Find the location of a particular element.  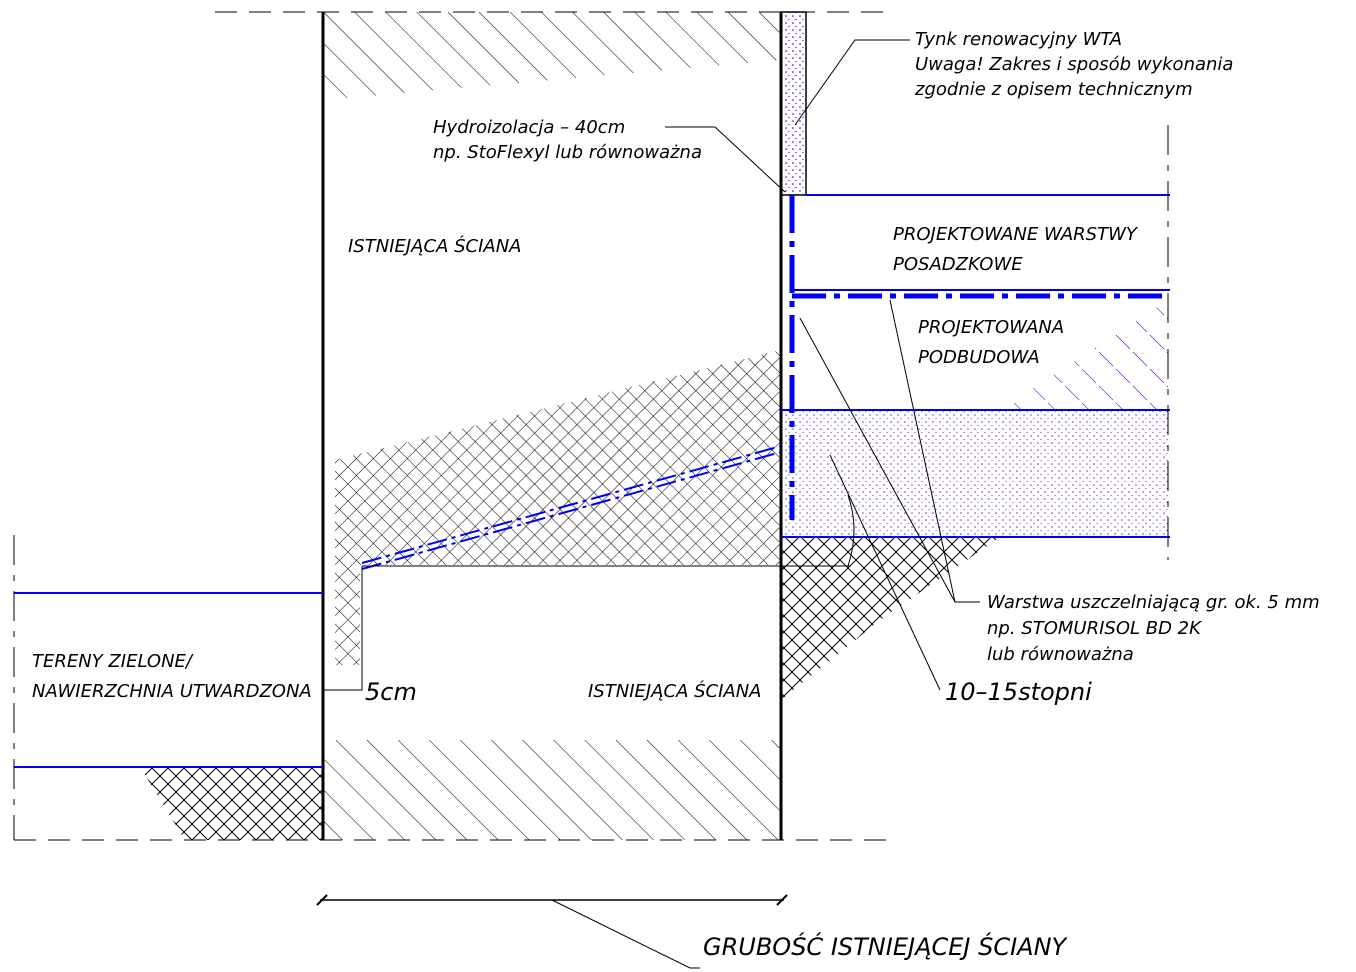

dimension-label: GRUBOŚĆ ISTNIEJĄCEJ ŚCIANY is located at coordinates (886, 946).